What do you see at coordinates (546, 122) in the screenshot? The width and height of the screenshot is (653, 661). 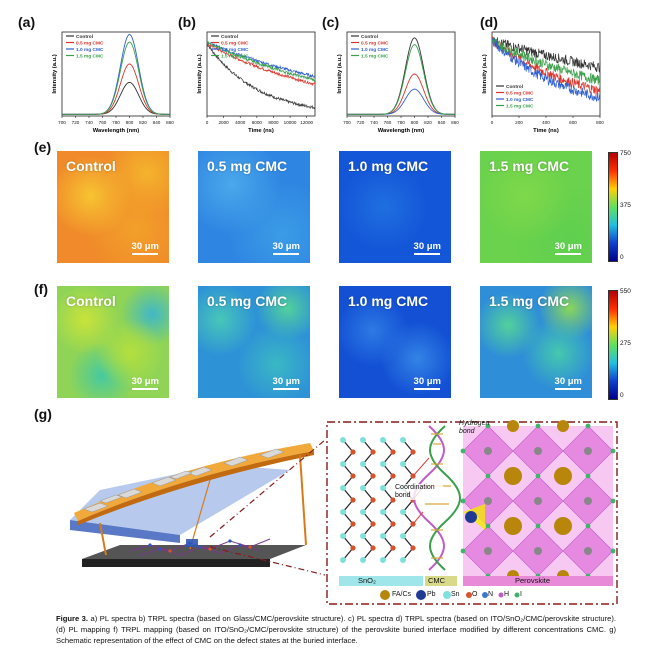 I see `x-tick-label: 400` at bounding box center [546, 122].